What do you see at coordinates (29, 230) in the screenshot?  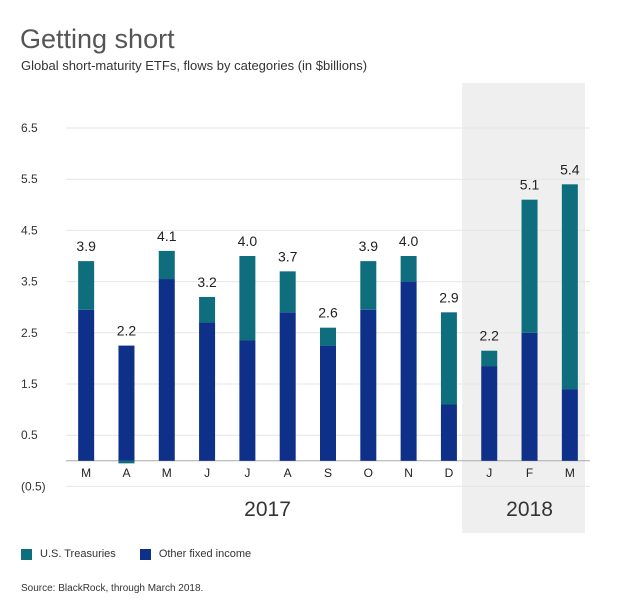 I see `y-tick-label: 4.5` at bounding box center [29, 230].